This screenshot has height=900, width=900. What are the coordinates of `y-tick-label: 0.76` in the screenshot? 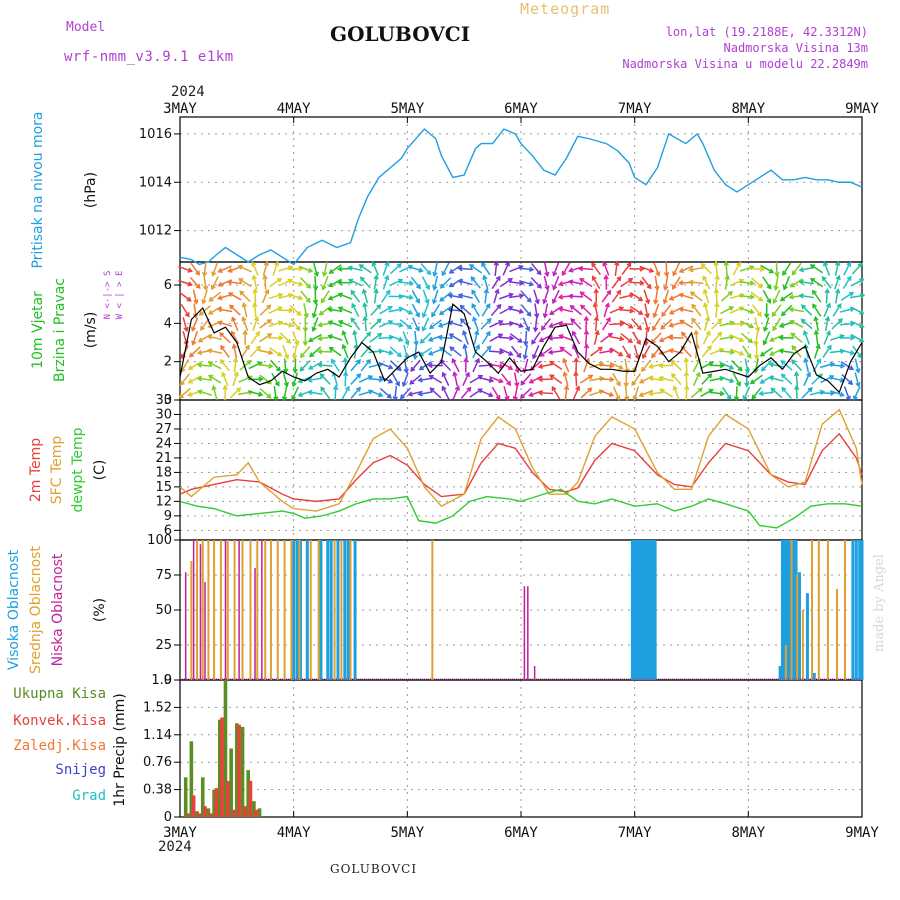 It's located at (157, 762).